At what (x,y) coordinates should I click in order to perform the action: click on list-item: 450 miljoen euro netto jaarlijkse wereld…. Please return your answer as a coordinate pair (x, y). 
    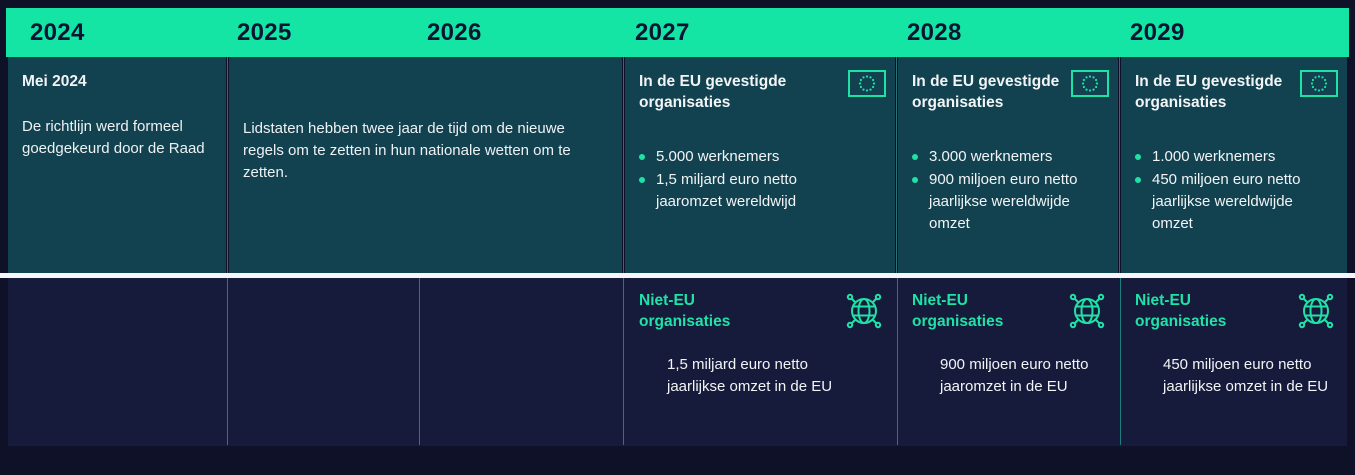
    Looking at the image, I should click on (1234, 202).